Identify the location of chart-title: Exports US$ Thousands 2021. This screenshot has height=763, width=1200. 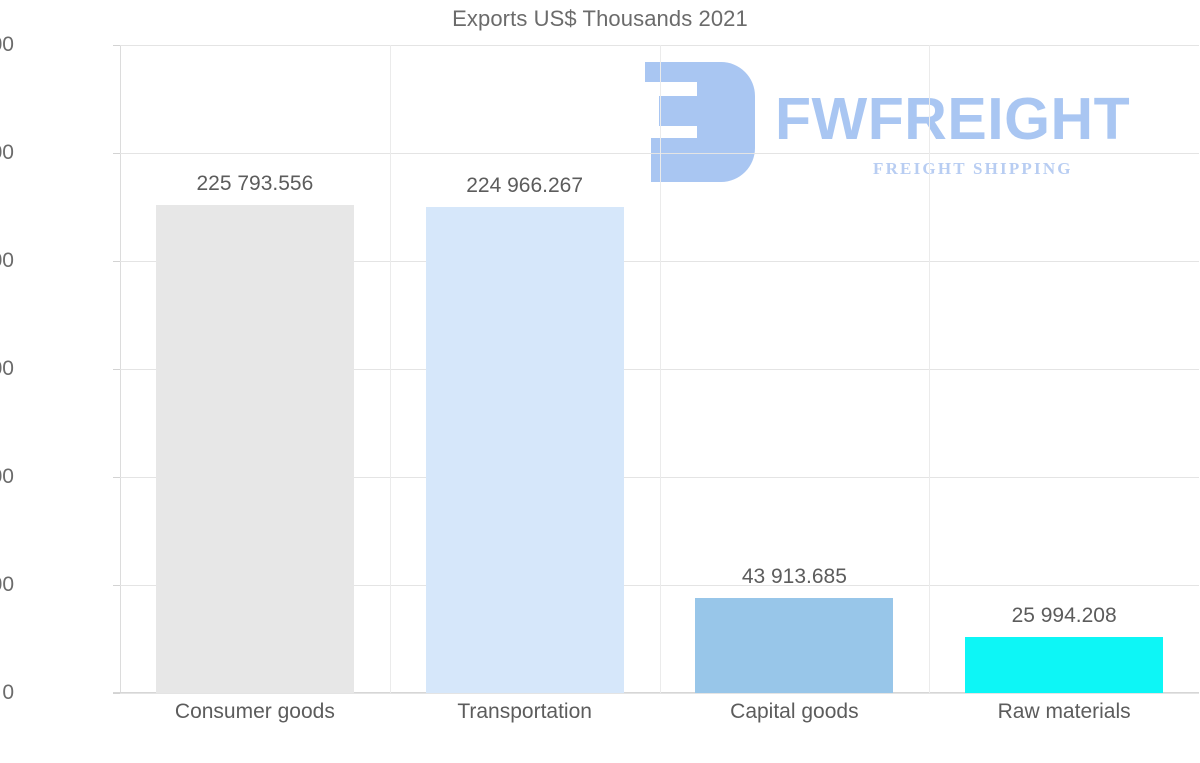
(600, 18).